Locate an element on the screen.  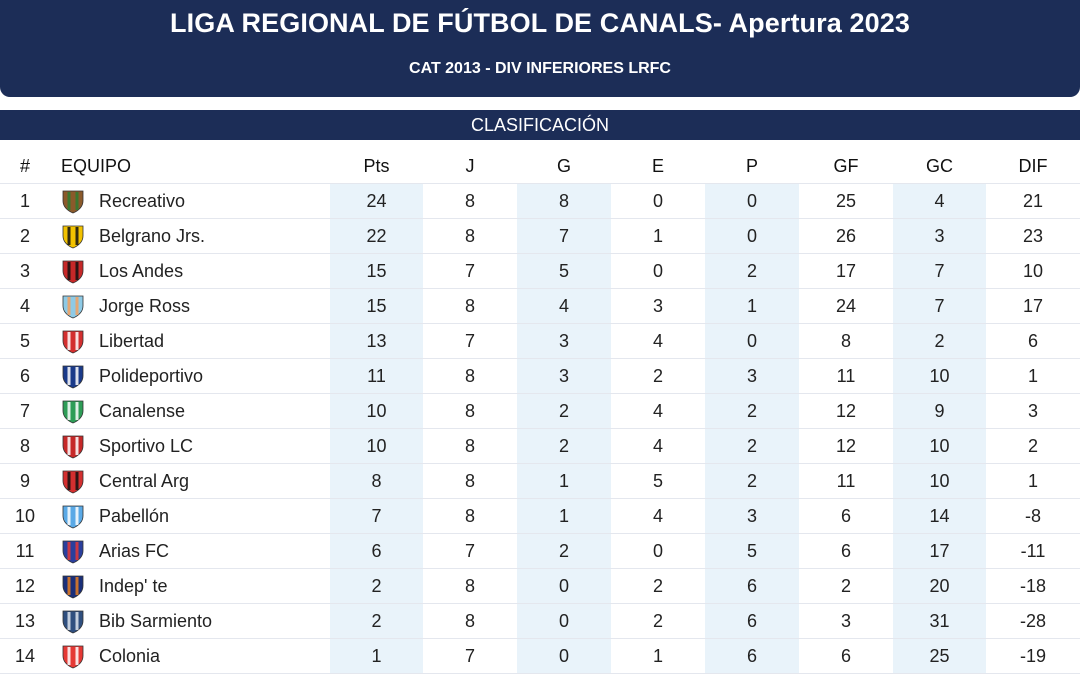
polideportivo-crest-icon is located at coordinates (73, 376).